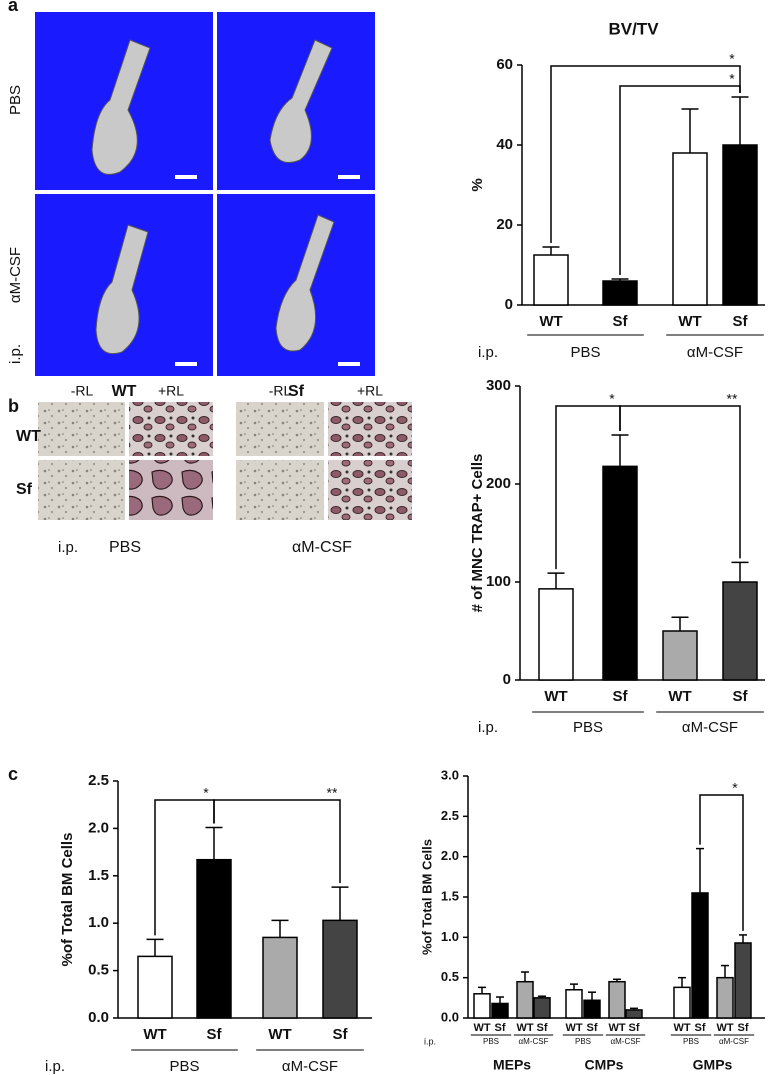 This screenshot has width=774, height=1075. Describe the element at coordinates (512, 1065) in the screenshot. I see `cluster-label: MEPs` at that location.